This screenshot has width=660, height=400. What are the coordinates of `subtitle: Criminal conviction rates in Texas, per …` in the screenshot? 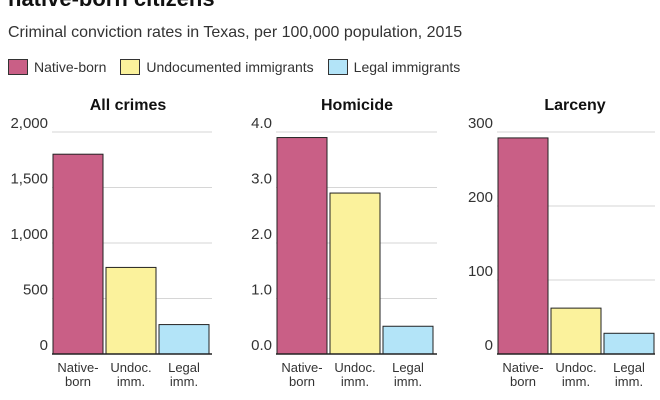 It's located at (235, 32).